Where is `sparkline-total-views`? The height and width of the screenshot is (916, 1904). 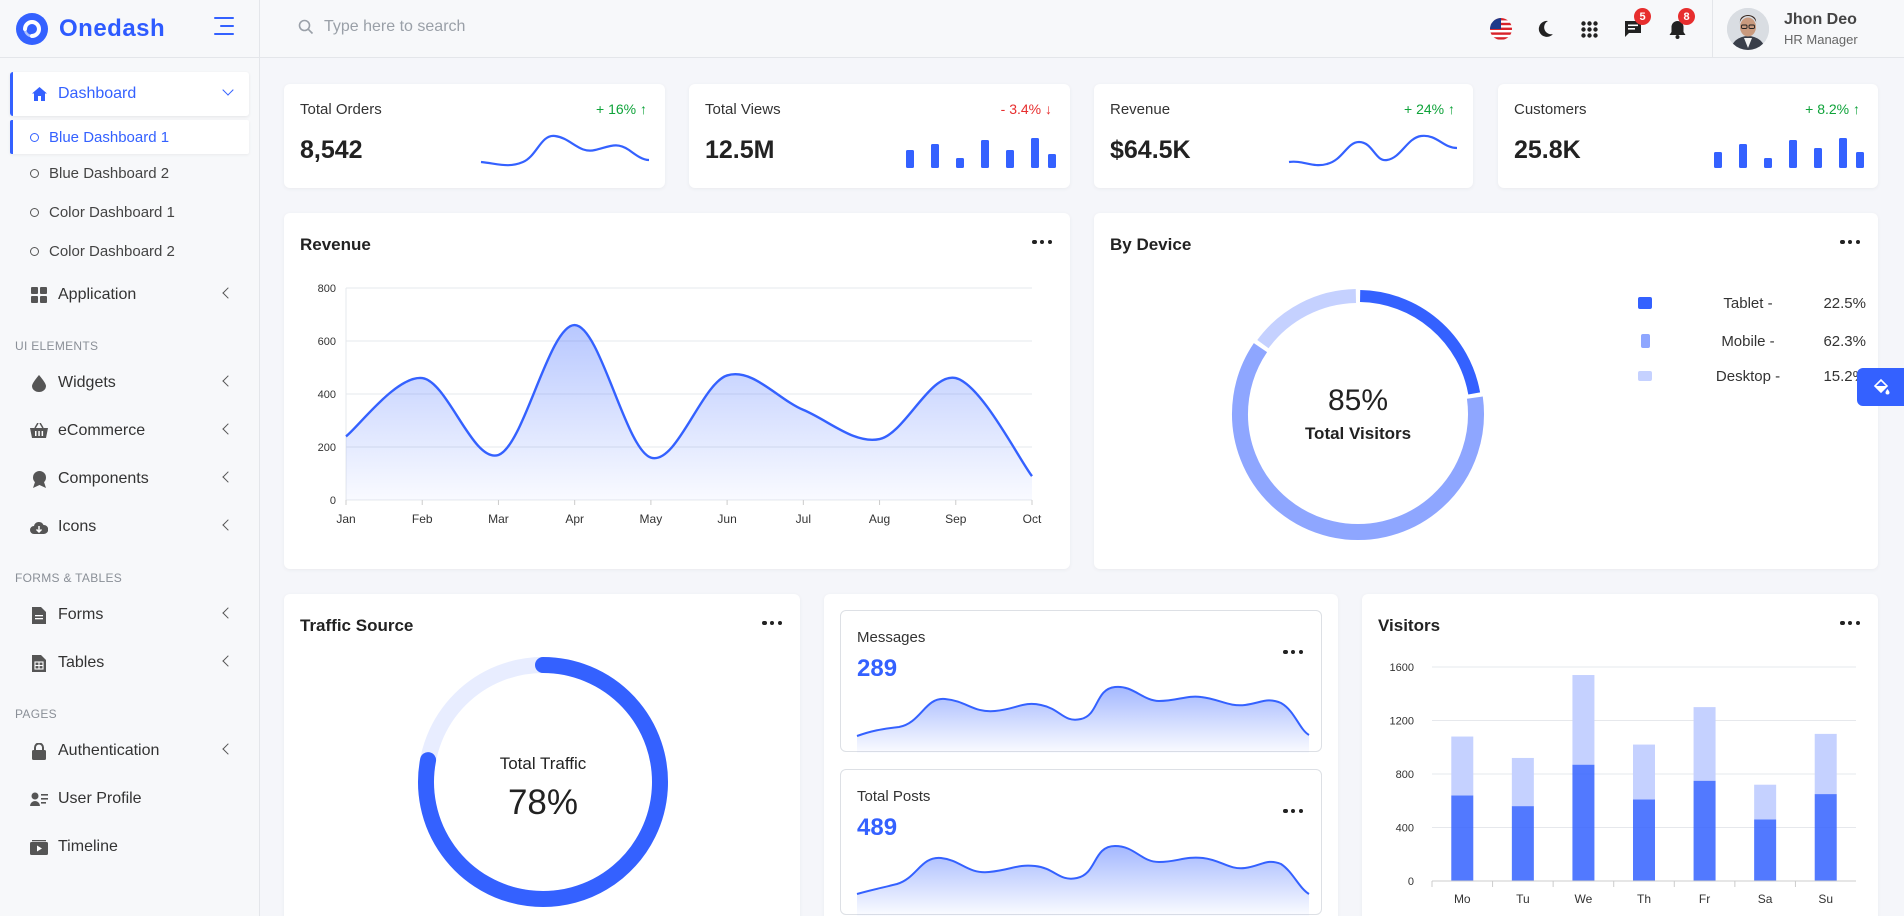
sparkline-total-views is located at coordinates (981, 153).